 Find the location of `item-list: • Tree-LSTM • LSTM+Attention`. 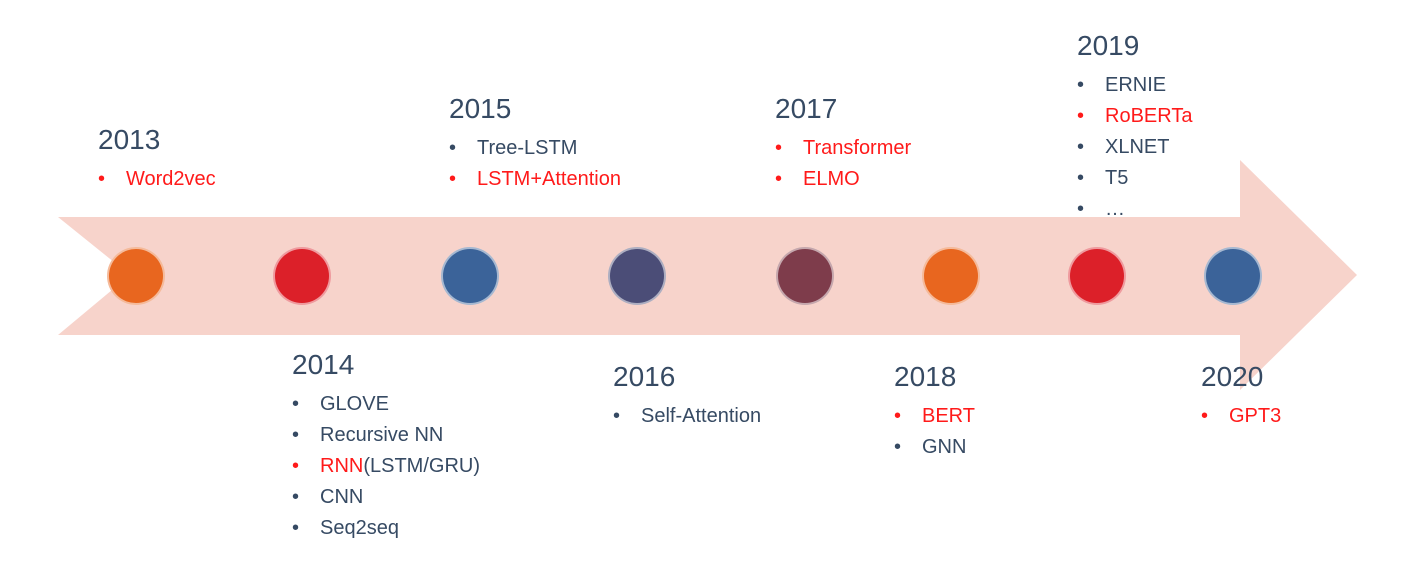

item-list: • Tree-LSTM • LSTM+Attention is located at coordinates (535, 164).